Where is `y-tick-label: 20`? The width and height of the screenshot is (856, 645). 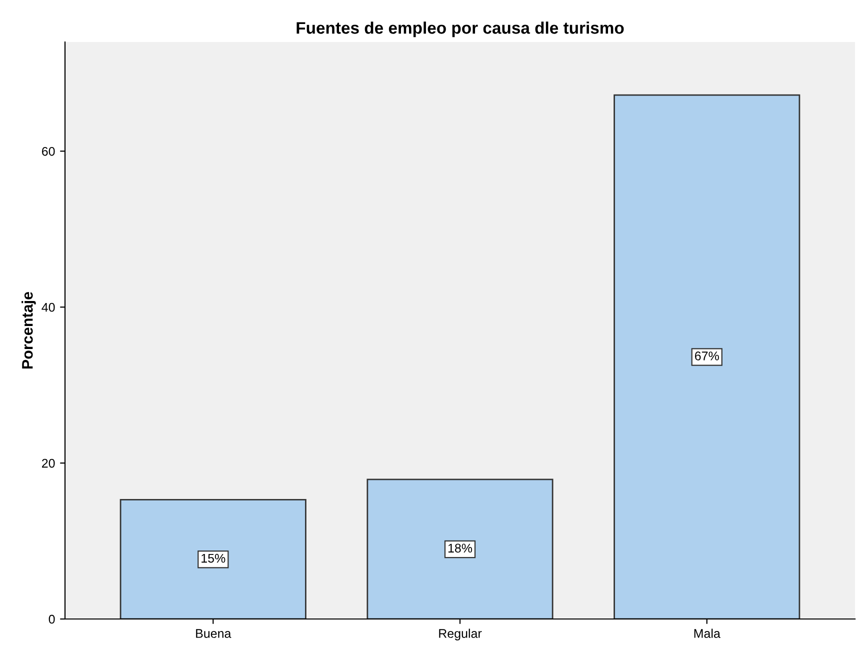 y-tick-label: 20 is located at coordinates (48, 463).